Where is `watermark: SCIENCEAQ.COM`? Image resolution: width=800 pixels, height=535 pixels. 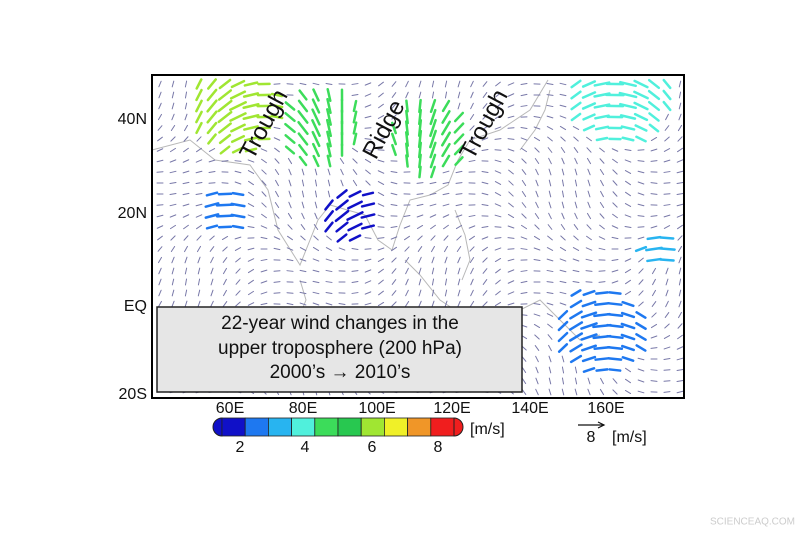 watermark: SCIENCEAQ.COM is located at coordinates (752, 522).